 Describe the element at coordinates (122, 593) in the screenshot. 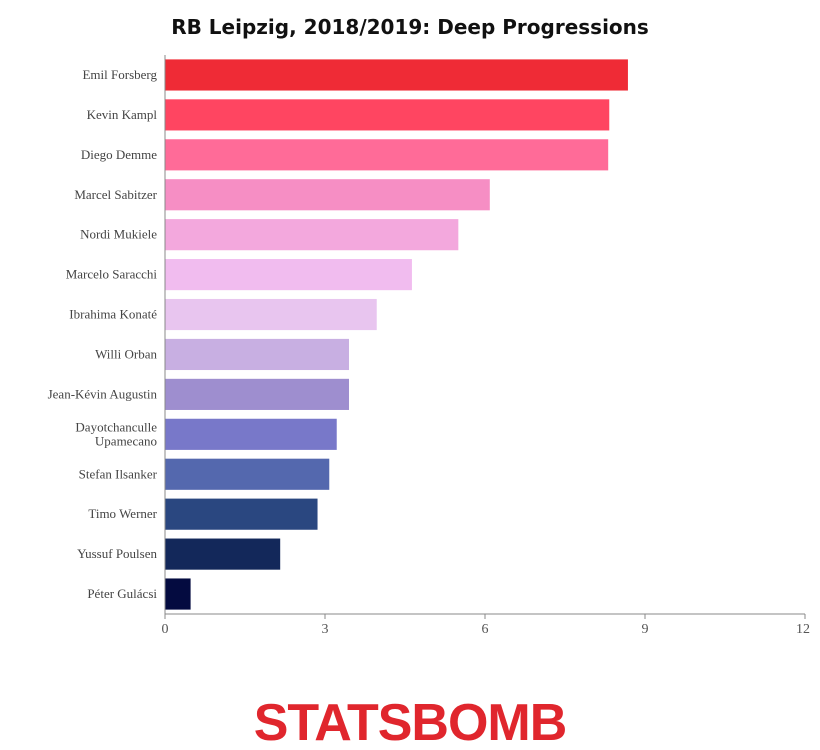

I see `category-label-13: Péter Gulácsi` at that location.